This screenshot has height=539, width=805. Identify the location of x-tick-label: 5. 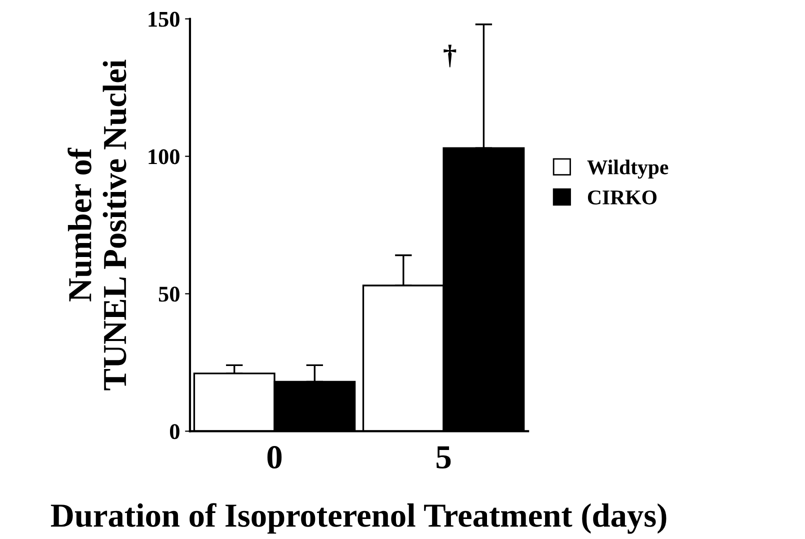
(443, 457).